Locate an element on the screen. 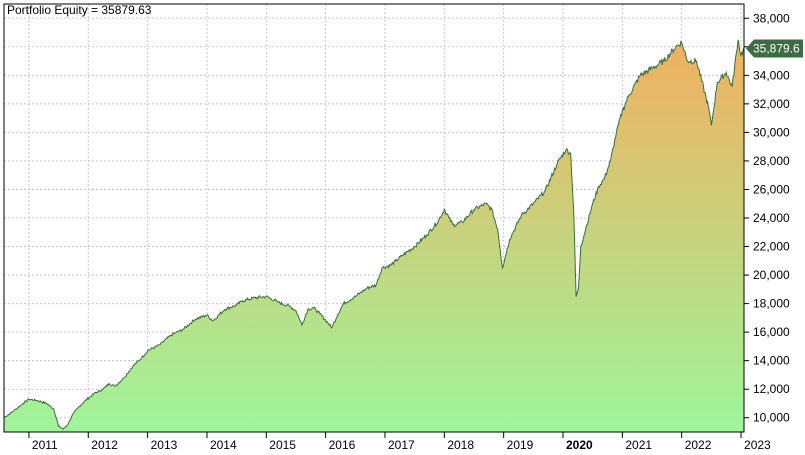 Image resolution: width=805 pixels, height=455 pixels. x-tick-label: 2011 is located at coordinates (45, 445).